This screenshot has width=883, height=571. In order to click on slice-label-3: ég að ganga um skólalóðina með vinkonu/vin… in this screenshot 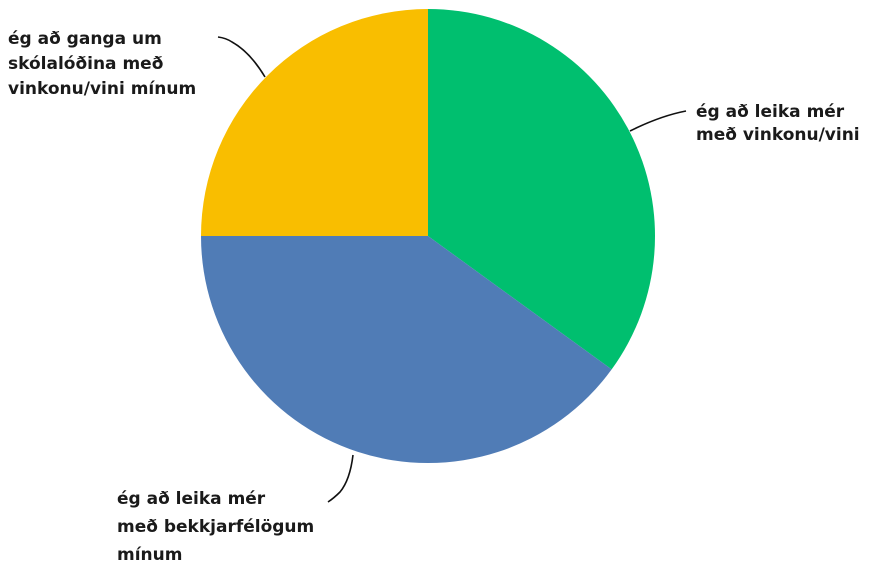, I will do `click(102, 64)`.